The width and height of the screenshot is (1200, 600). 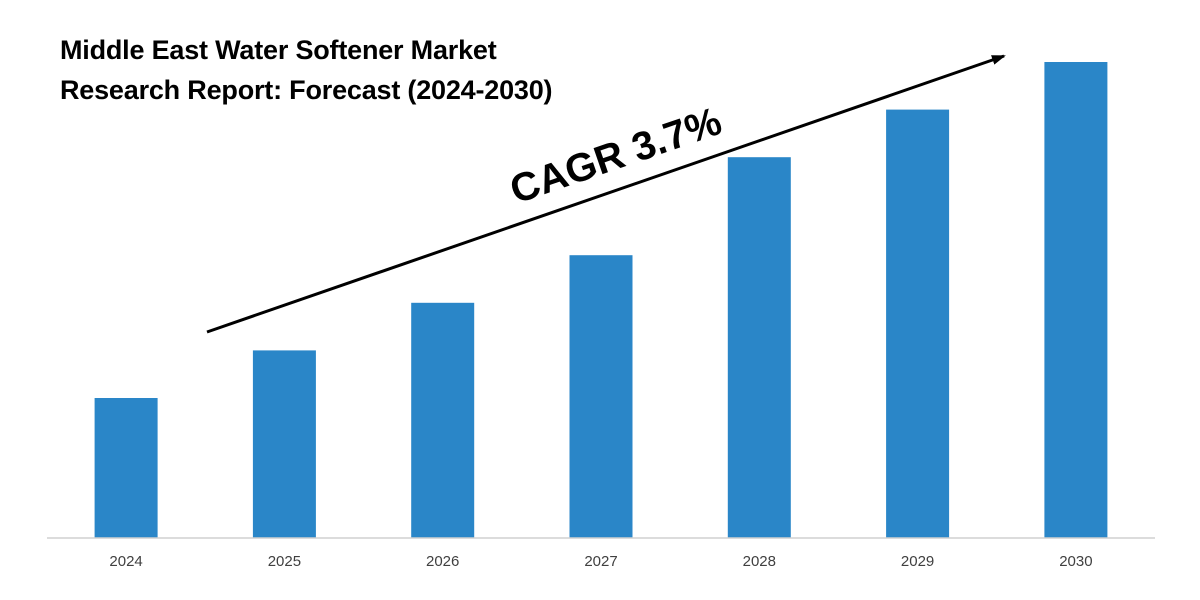 What do you see at coordinates (759, 561) in the screenshot?
I see `x-tick-label-2028: 2028` at bounding box center [759, 561].